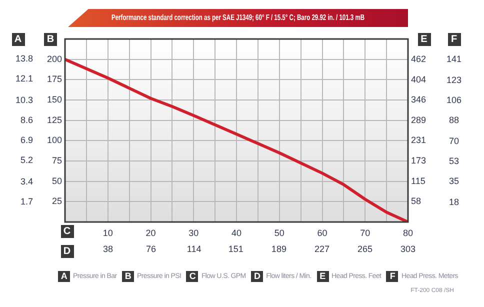  What do you see at coordinates (151, 233) in the screenshot?
I see `x-tick-label: 20` at bounding box center [151, 233].